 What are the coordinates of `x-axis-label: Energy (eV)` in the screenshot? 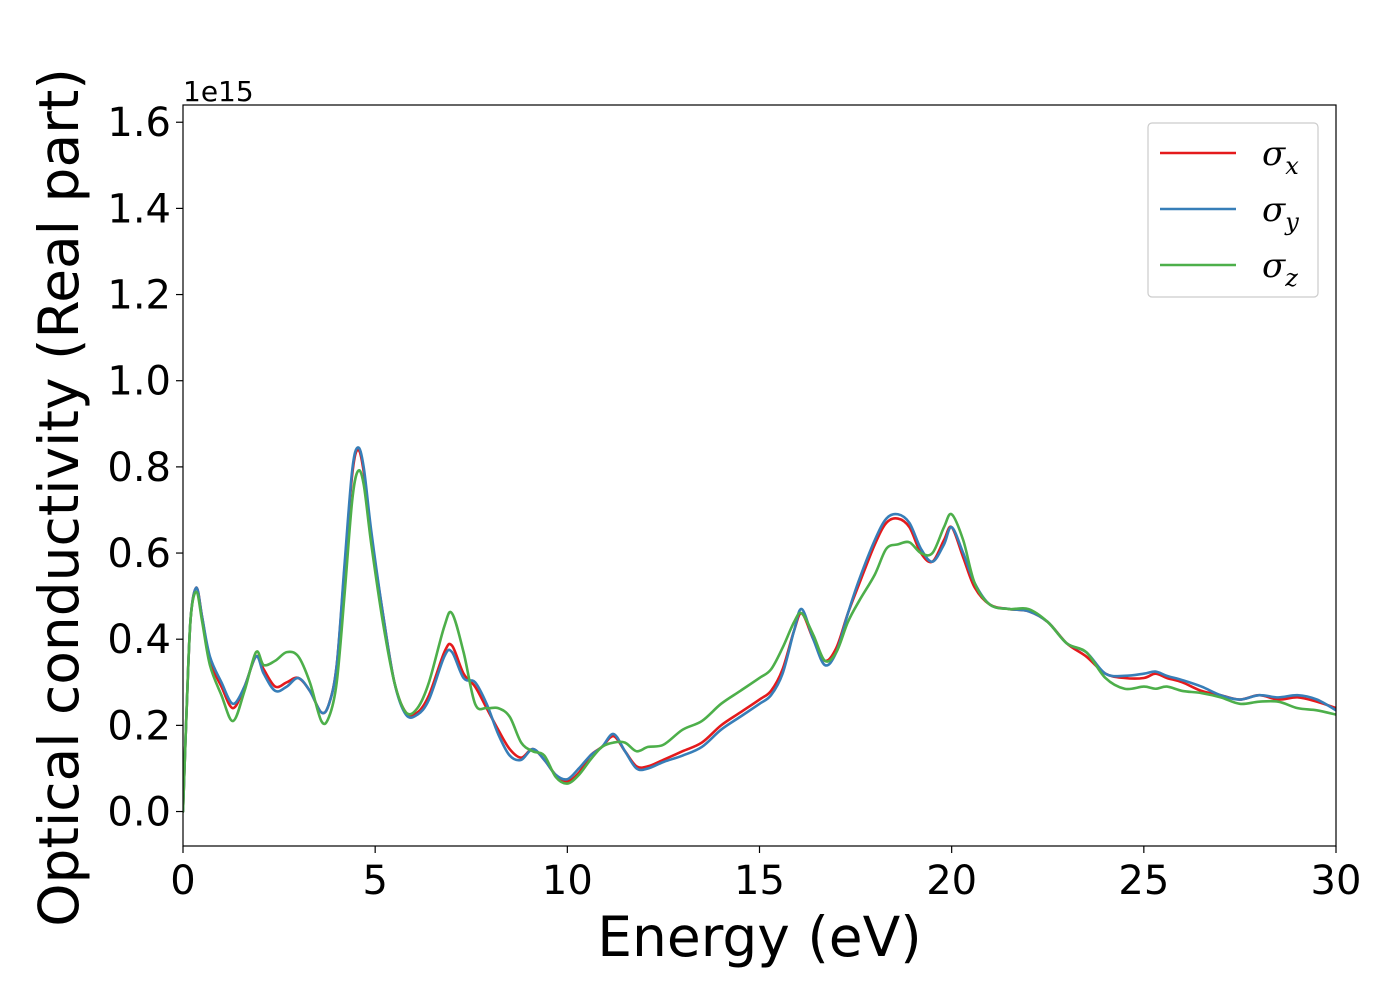 It's located at (759, 937).